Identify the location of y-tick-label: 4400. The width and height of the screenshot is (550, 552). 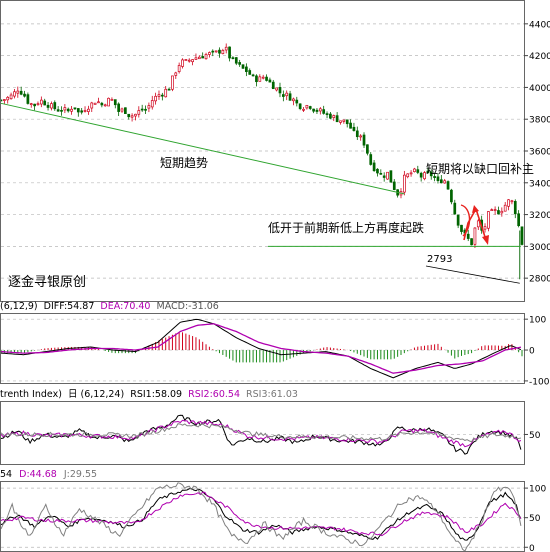
(539, 25).